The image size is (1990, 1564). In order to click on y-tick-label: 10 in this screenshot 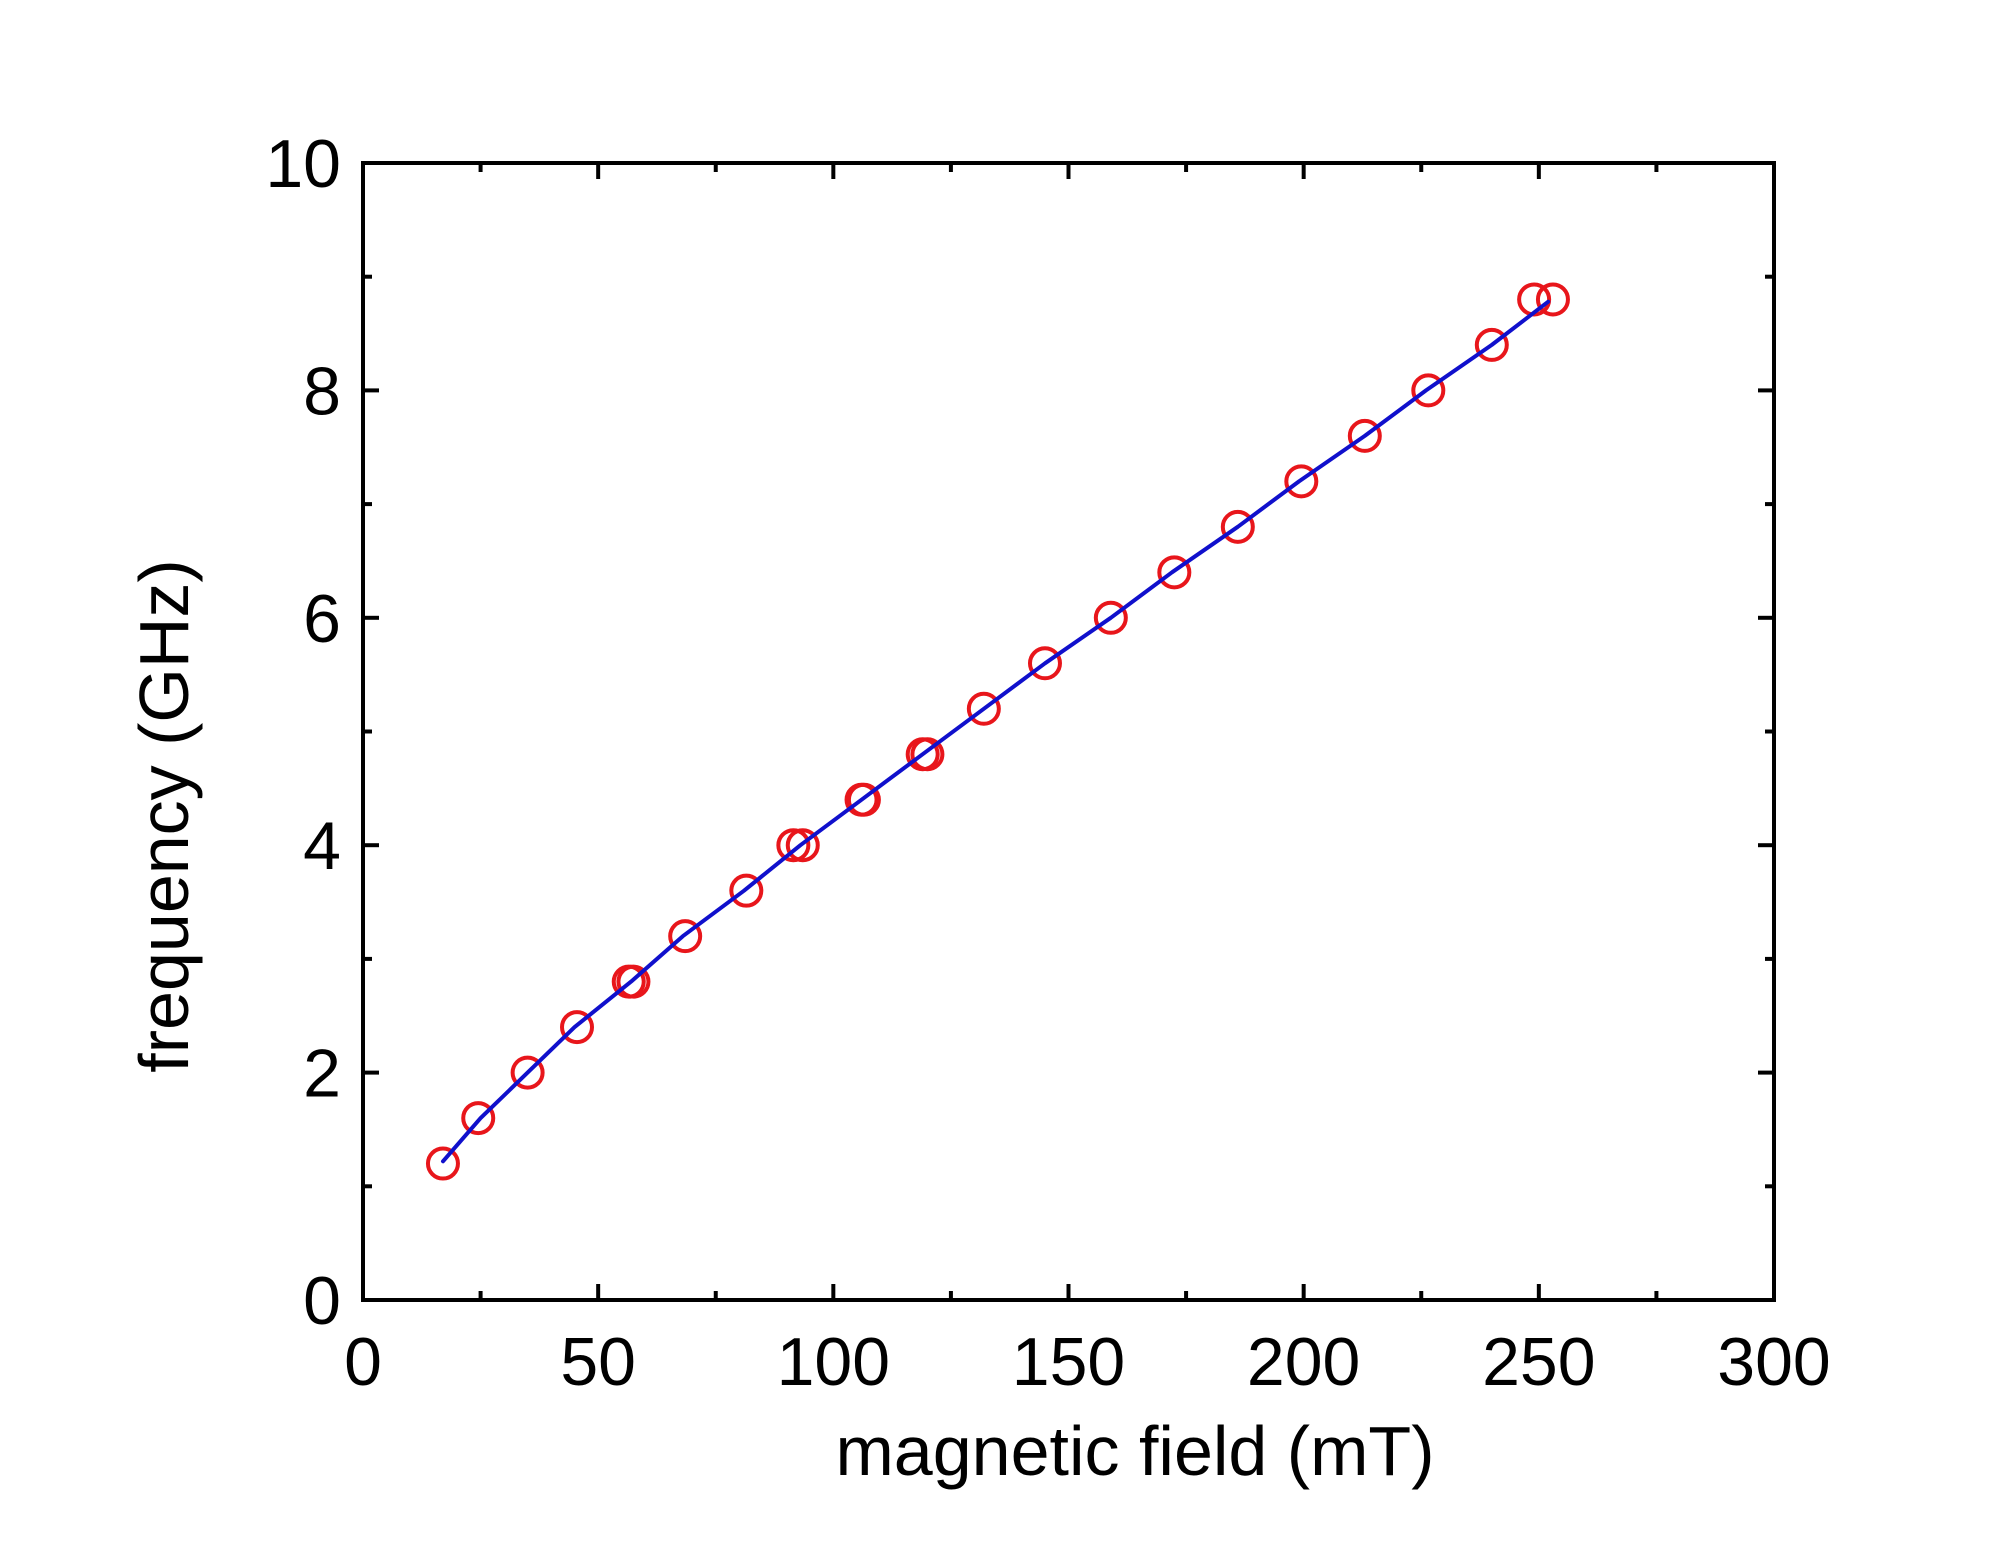, I will do `click(303, 164)`.